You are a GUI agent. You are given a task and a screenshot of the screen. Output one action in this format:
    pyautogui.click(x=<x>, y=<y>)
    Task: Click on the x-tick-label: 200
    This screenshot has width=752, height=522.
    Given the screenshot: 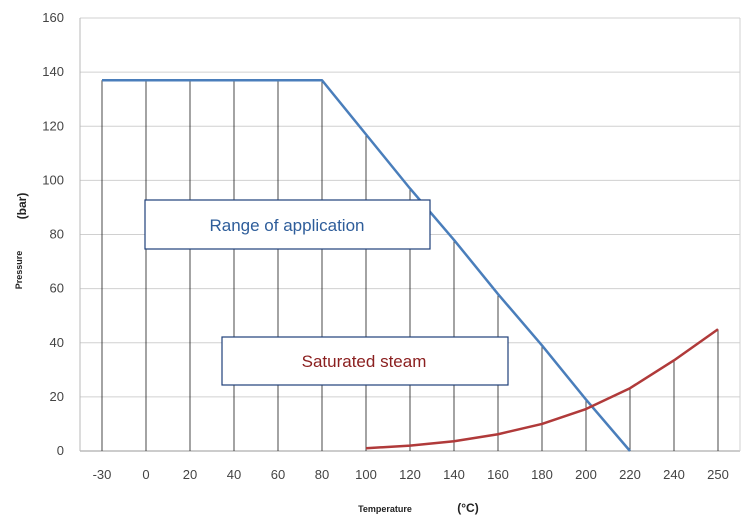 What is the action you would take?
    pyautogui.click(x=586, y=474)
    